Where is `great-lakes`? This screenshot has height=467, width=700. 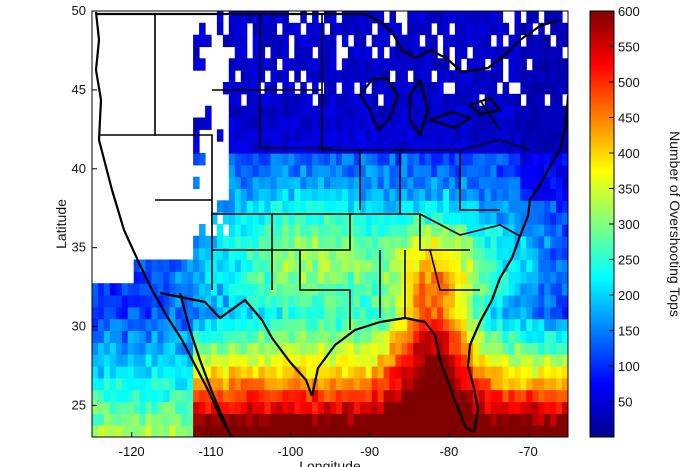
great-lakes is located at coordinates (430, 106).